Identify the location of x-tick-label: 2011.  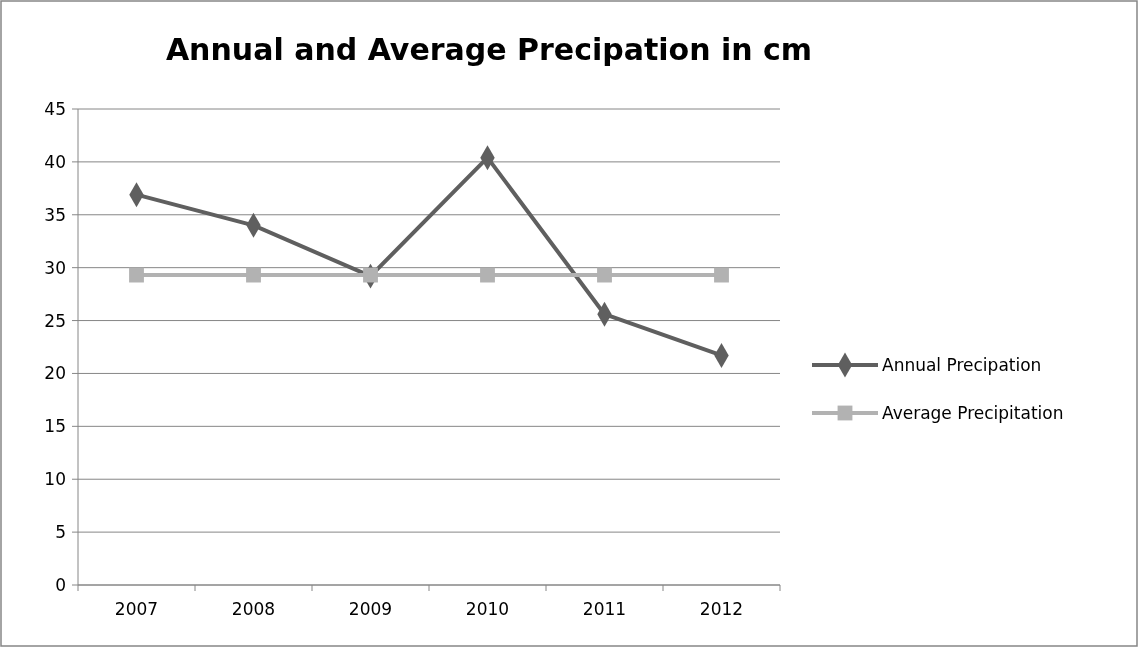
(604, 609).